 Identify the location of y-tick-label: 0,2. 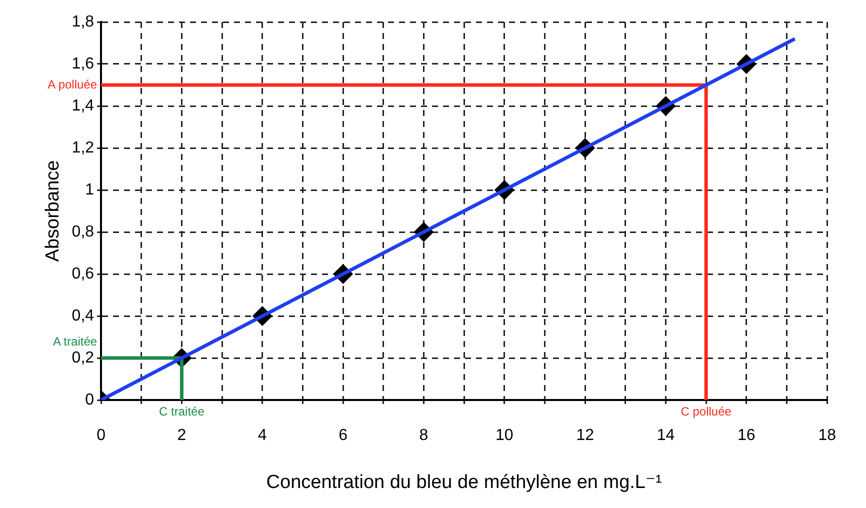
(83, 357).